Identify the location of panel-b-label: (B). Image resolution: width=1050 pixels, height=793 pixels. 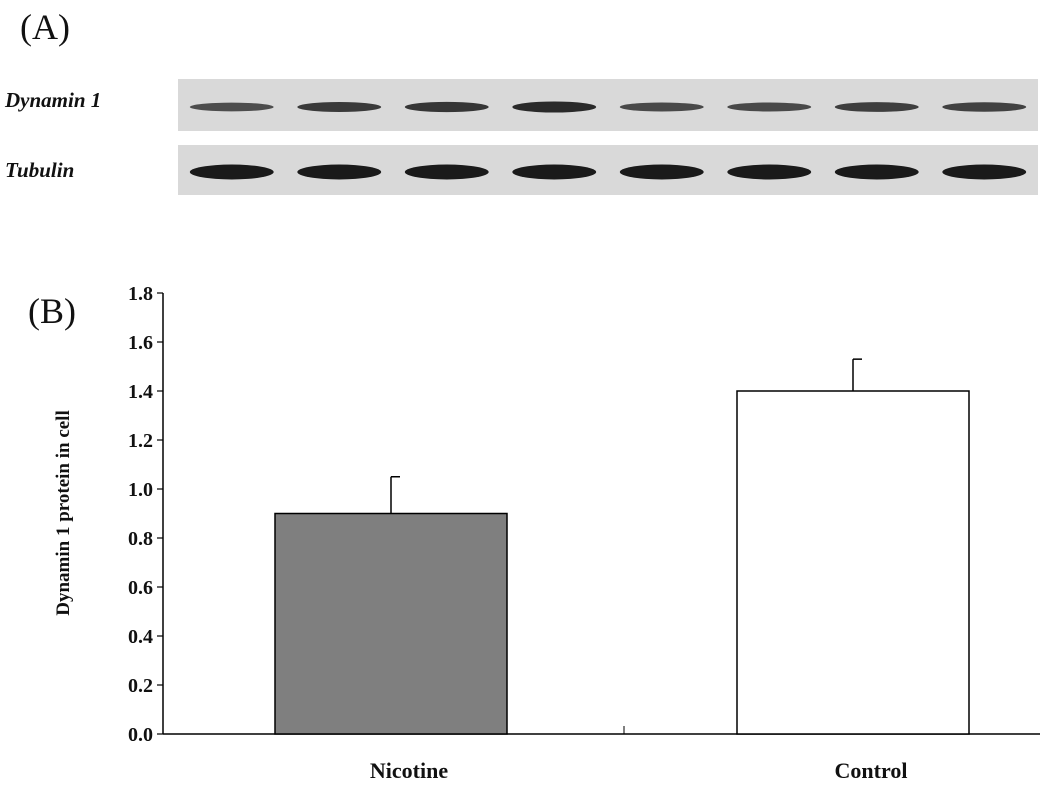
(52, 311).